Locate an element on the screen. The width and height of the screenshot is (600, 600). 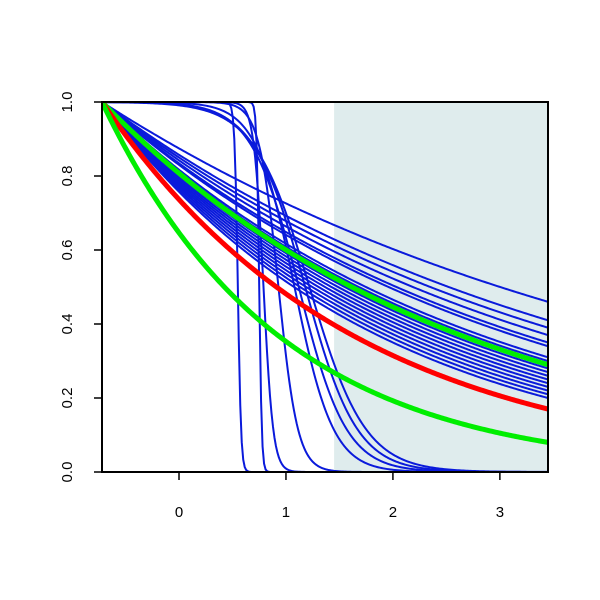
y-tick-label: 0.0 is located at coordinates (67, 472).